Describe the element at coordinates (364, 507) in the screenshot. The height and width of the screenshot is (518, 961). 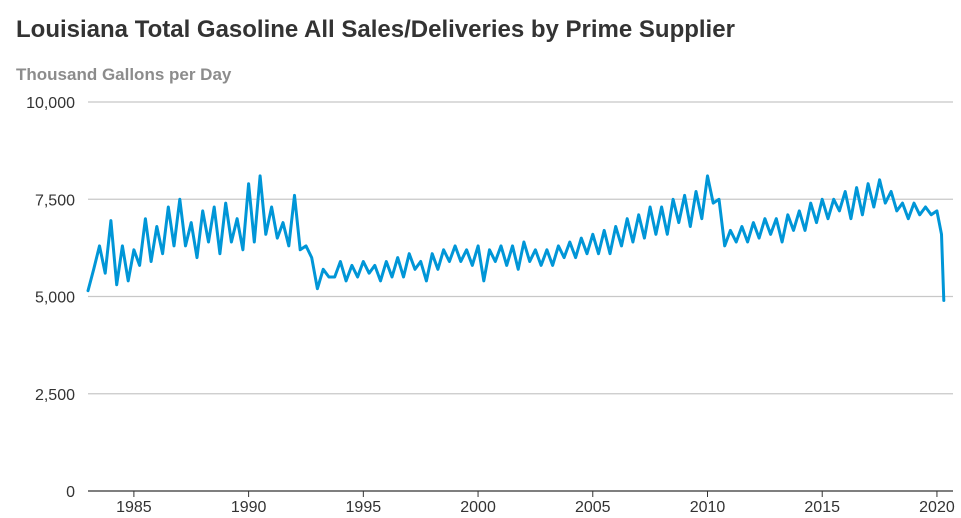
I see `x-tick-label: 1995` at that location.